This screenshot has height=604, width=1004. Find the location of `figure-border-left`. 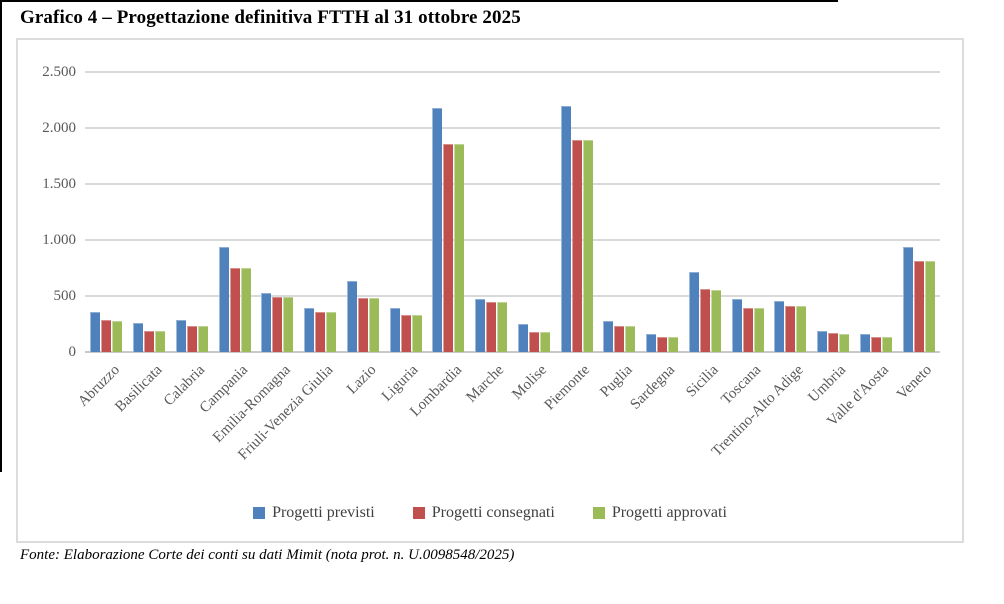

figure-border-left is located at coordinates (1, 236).